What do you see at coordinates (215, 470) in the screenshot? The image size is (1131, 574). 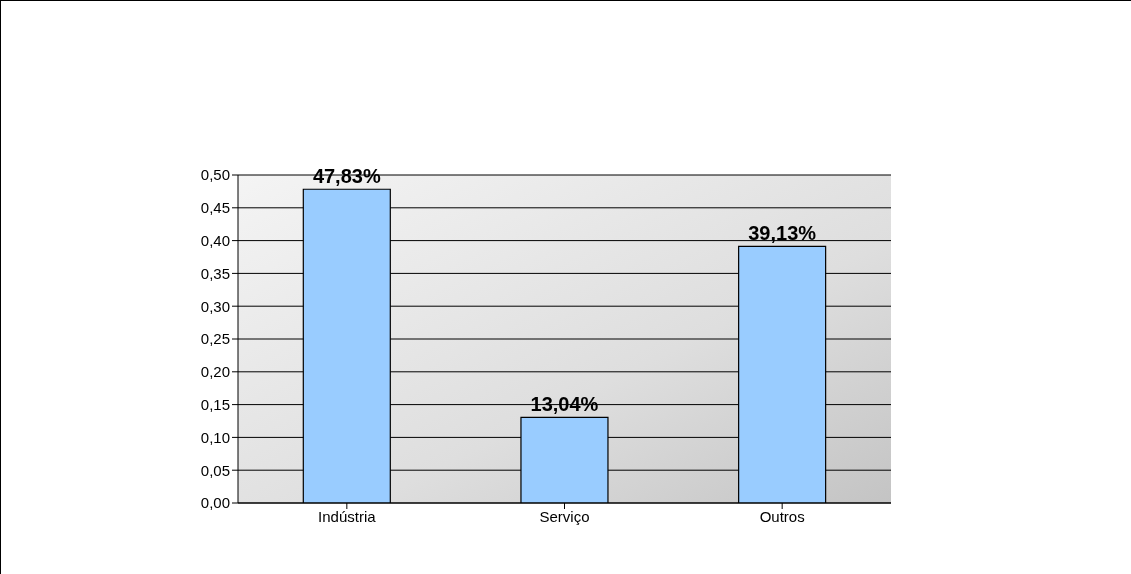 I see `y-tick-label: 0,05` at bounding box center [215, 470].